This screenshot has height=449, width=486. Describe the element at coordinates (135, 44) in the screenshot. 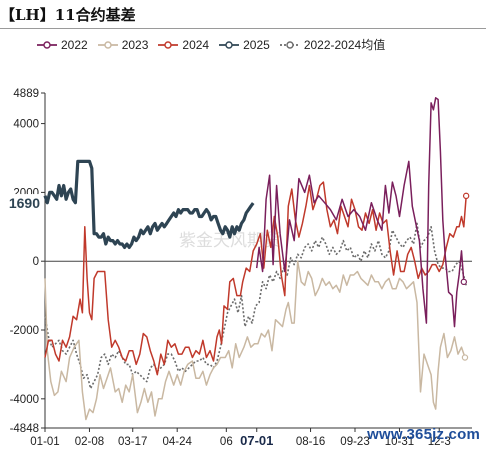

I see `legend-label: 2023` at that location.